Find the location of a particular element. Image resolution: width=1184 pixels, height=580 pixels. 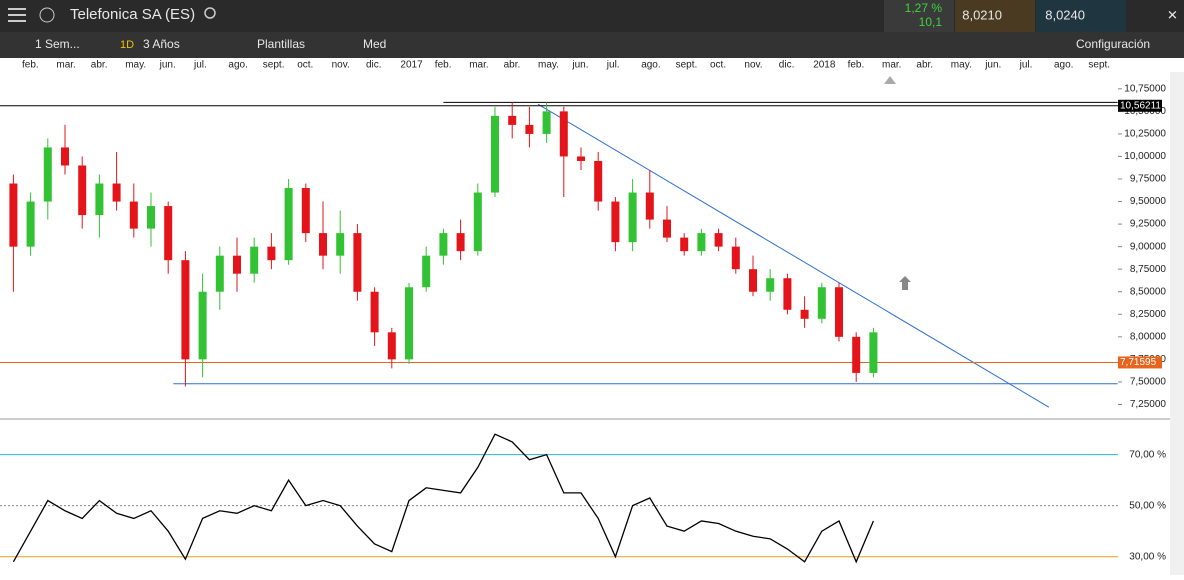

y-tick-label: 7,25000 is located at coordinates (1148, 404).